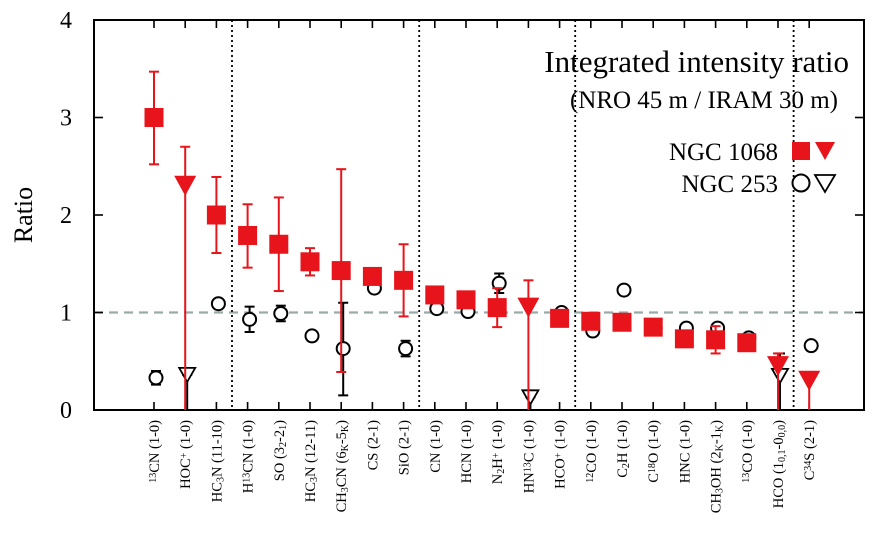 The image size is (872, 539). I want to click on category-label-part: SiO (2-1), so click(405, 447).